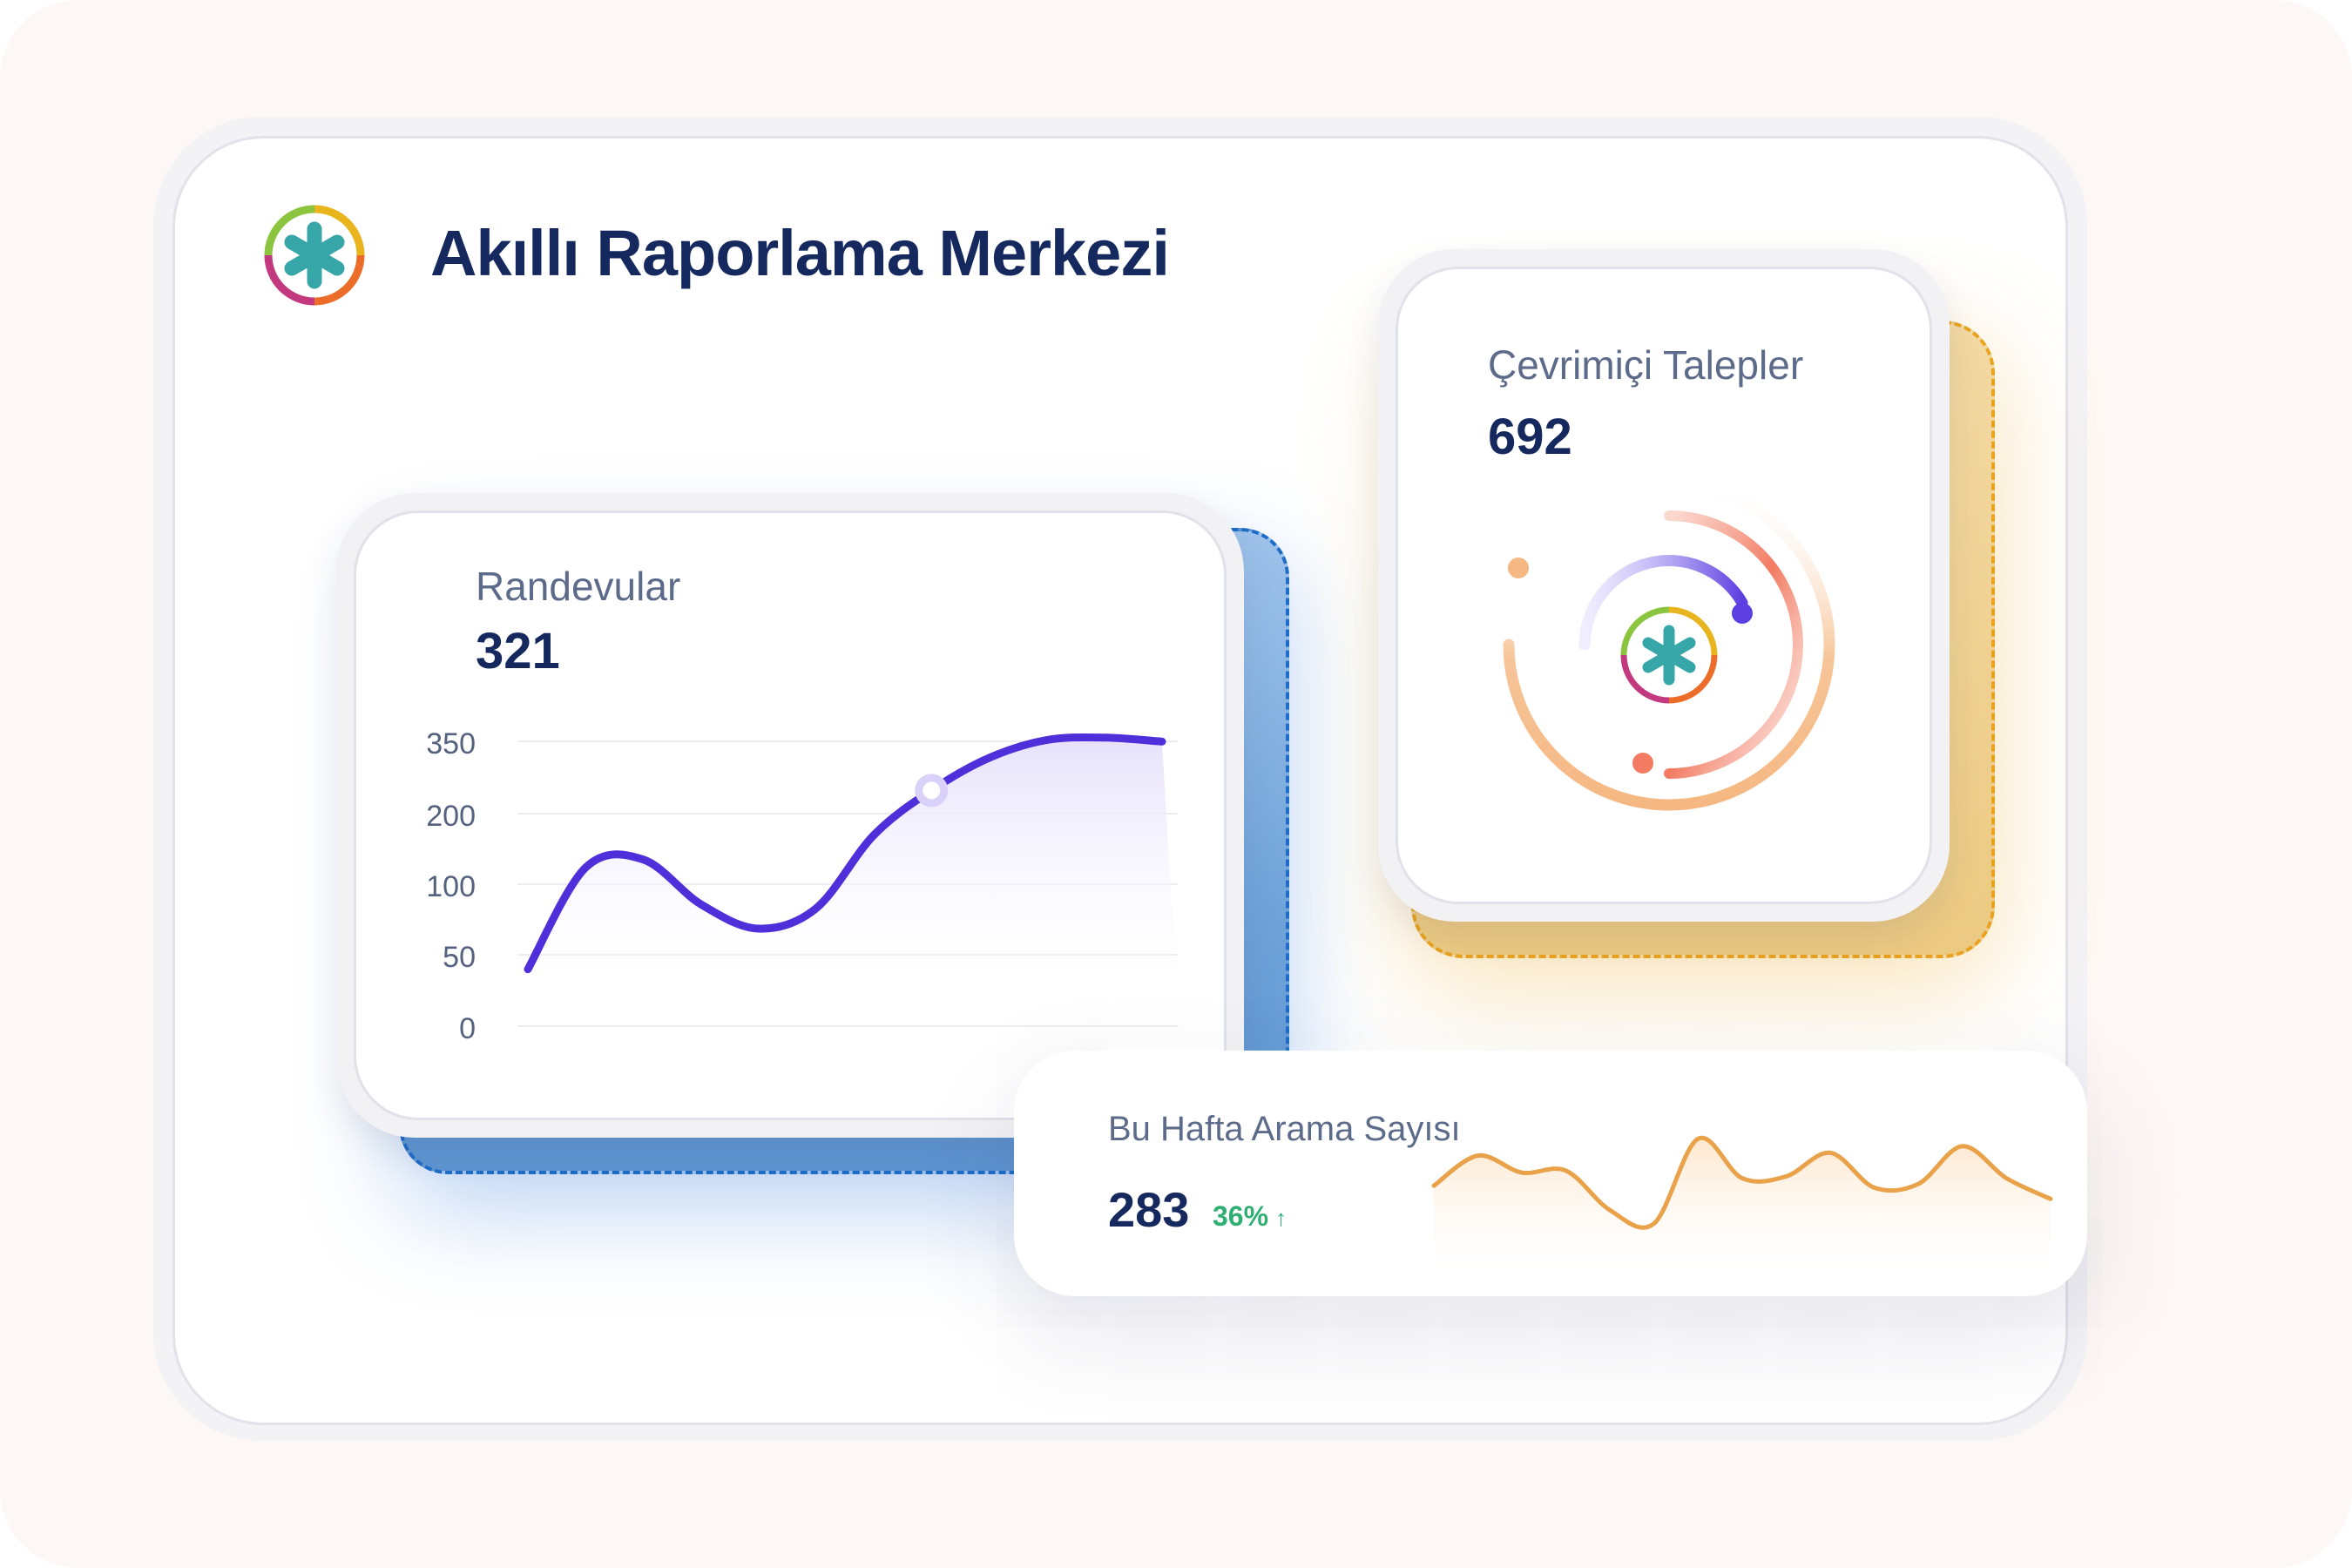 This screenshot has height=1568, width=2352. I want to click on y-tick-label: 0, so click(467, 1028).